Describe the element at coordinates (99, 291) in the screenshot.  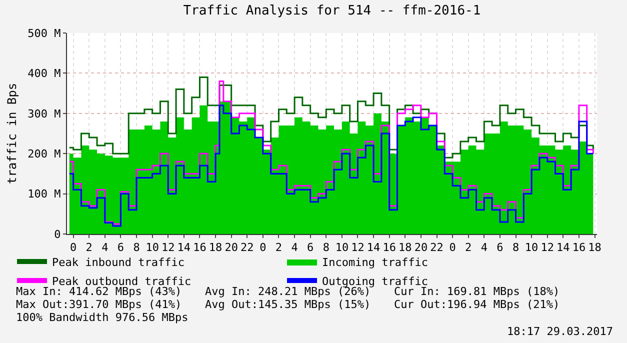
I see `text: Max In: 414.62 MBps (43%)` at that location.